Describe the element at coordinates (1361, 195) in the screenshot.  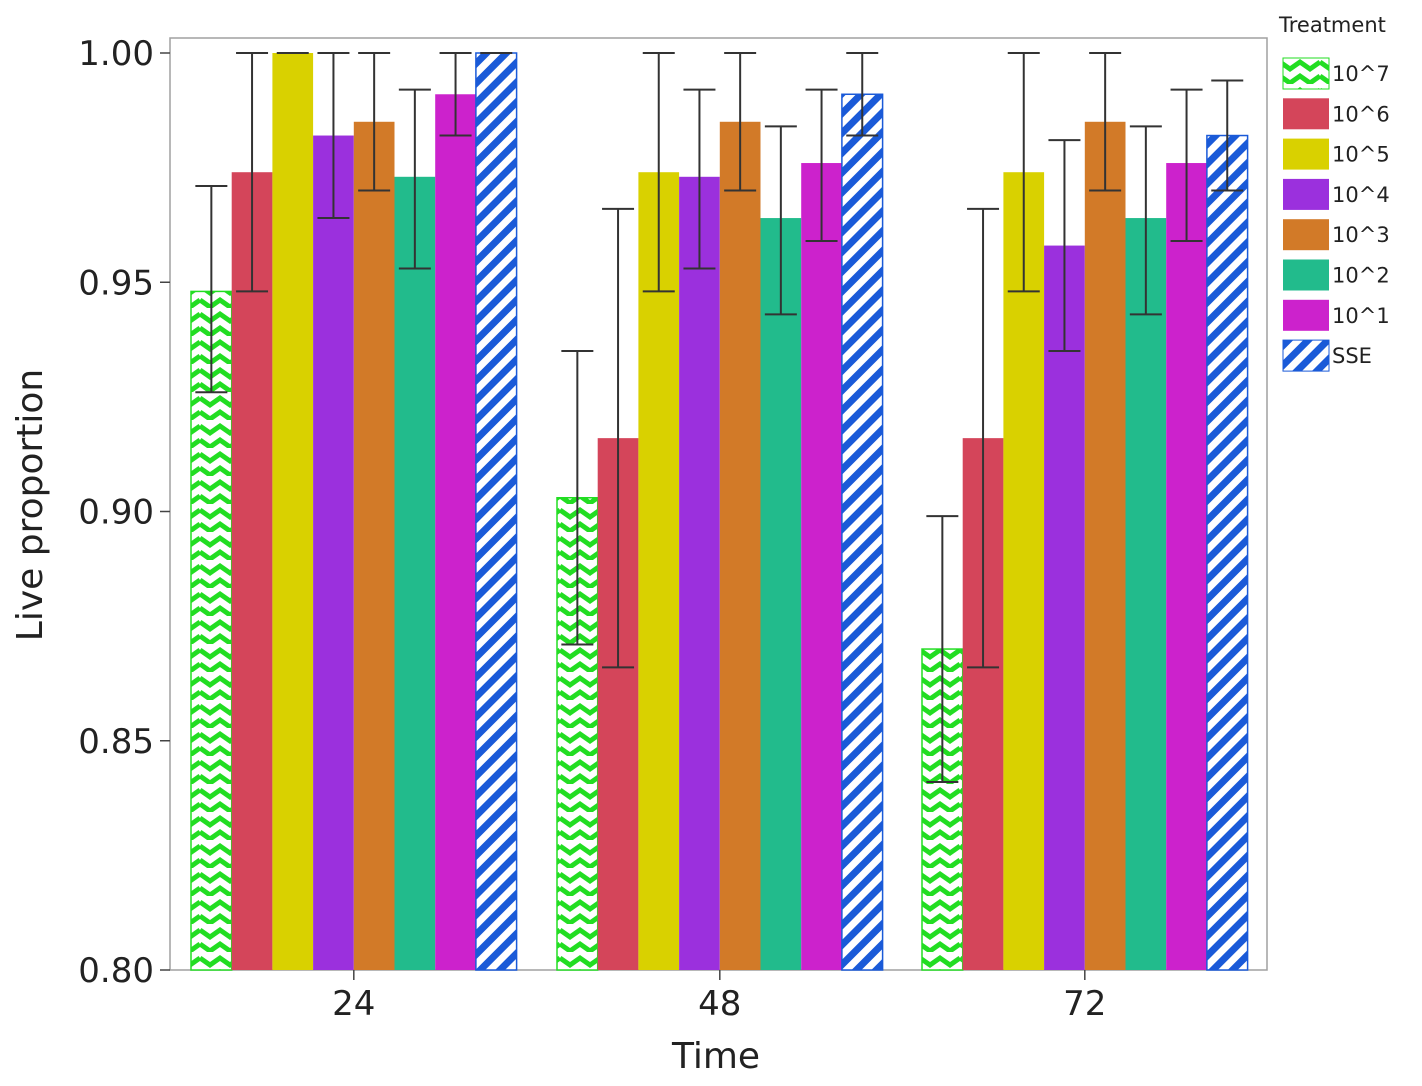
I see `legend-label: 10^4` at that location.